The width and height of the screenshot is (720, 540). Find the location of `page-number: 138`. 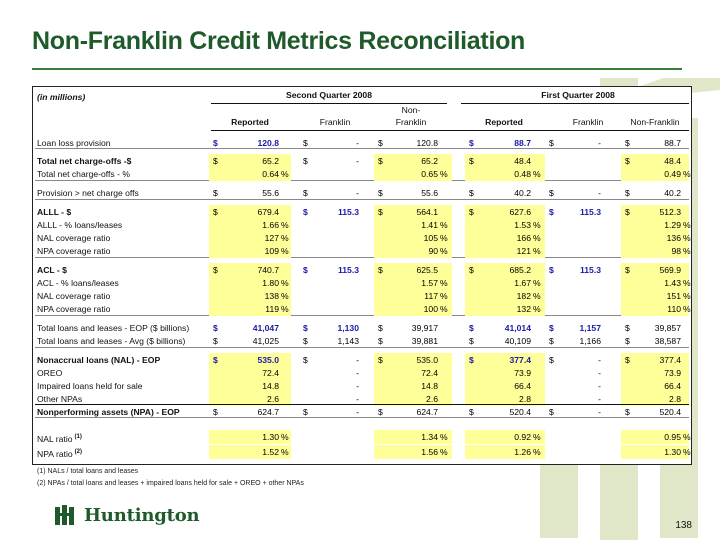

page-number: 138 is located at coordinates (683, 525).